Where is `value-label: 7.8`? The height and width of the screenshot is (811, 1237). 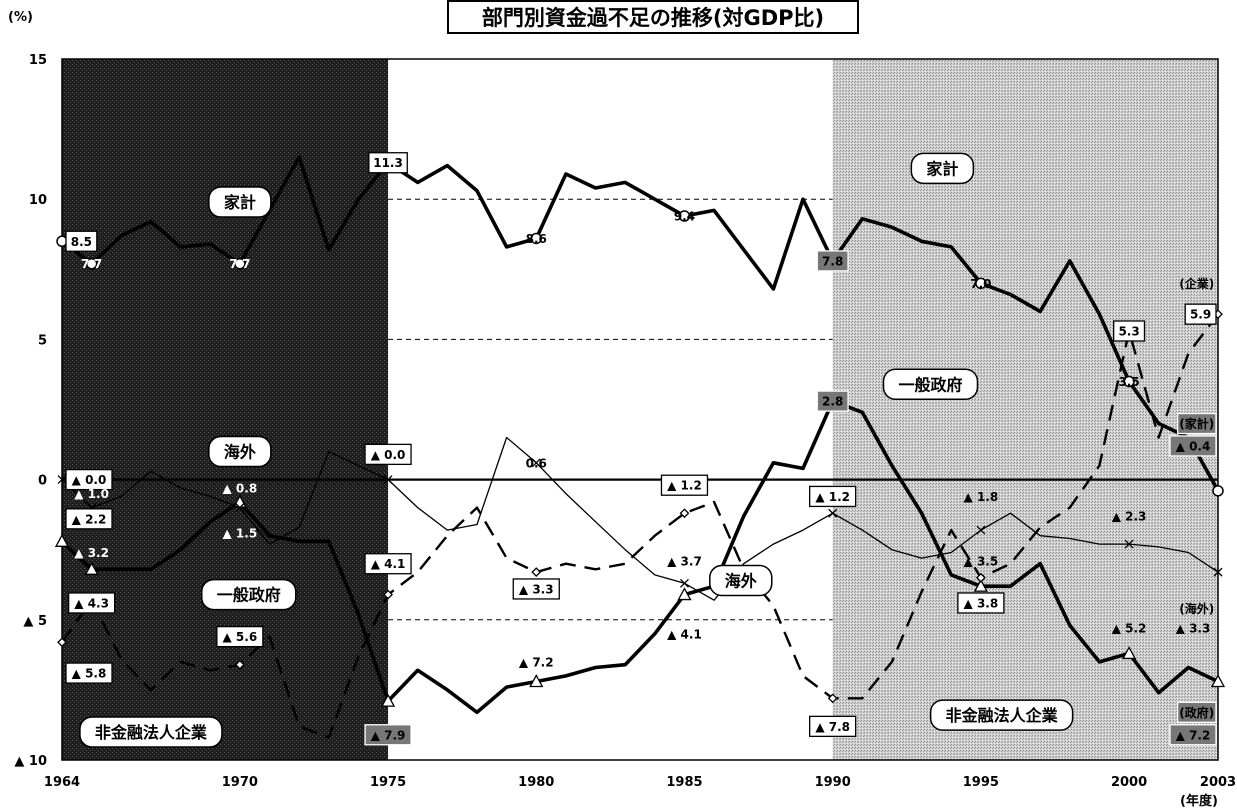
value-label: 7.8 is located at coordinates (832, 261).